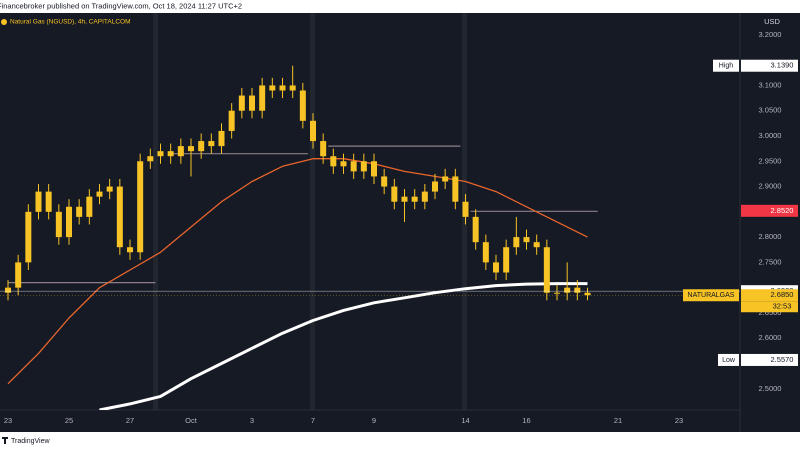  Describe the element at coordinates (313, 420) in the screenshot. I see `x-tick-label: 7` at that location.